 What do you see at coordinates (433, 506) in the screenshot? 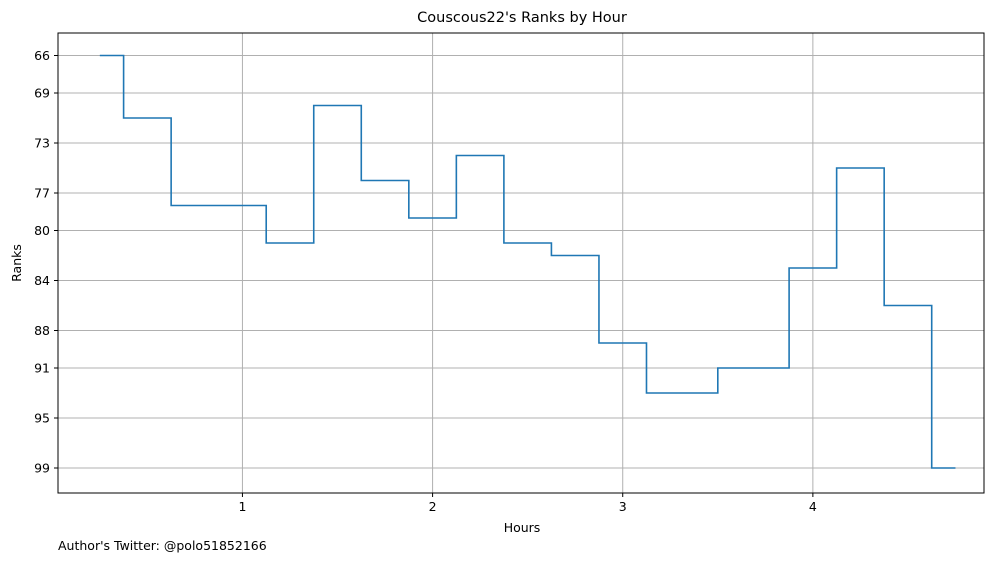
I see `x-tick-label: 2` at bounding box center [433, 506].